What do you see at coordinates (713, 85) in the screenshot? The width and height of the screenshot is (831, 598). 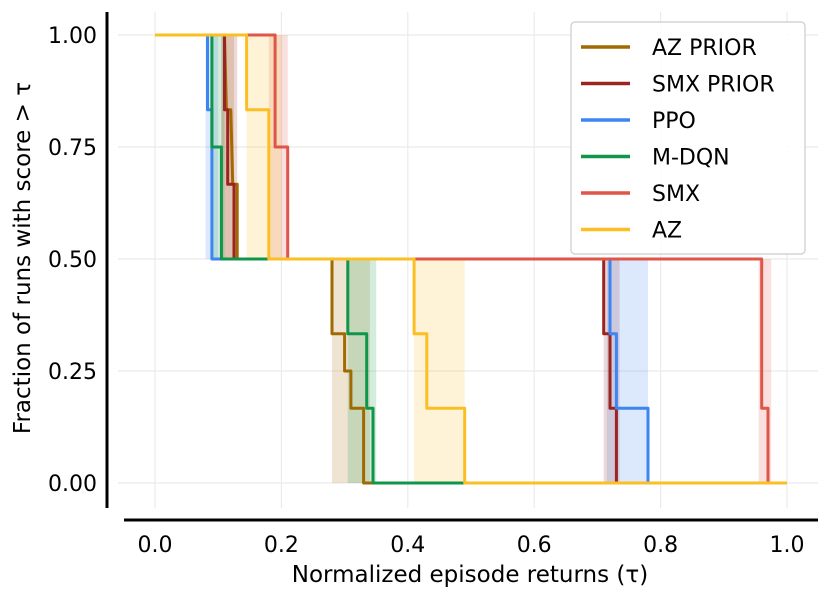 I see `legend-label-smx-prior: SMX PRIOR` at bounding box center [713, 85].